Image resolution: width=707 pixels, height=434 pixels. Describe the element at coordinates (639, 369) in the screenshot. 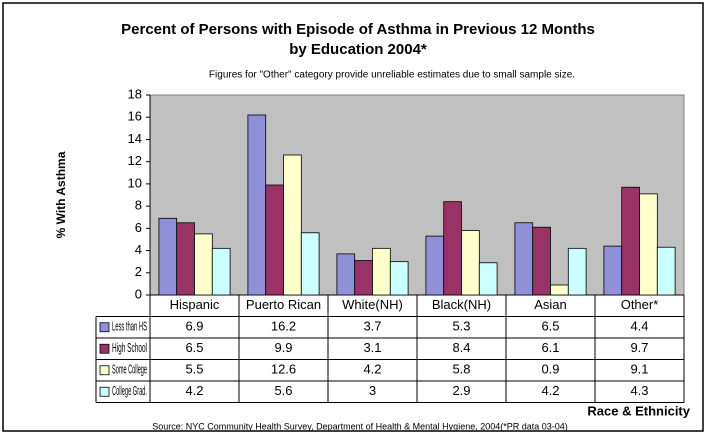

I see `table-value: 9.1` at that location.